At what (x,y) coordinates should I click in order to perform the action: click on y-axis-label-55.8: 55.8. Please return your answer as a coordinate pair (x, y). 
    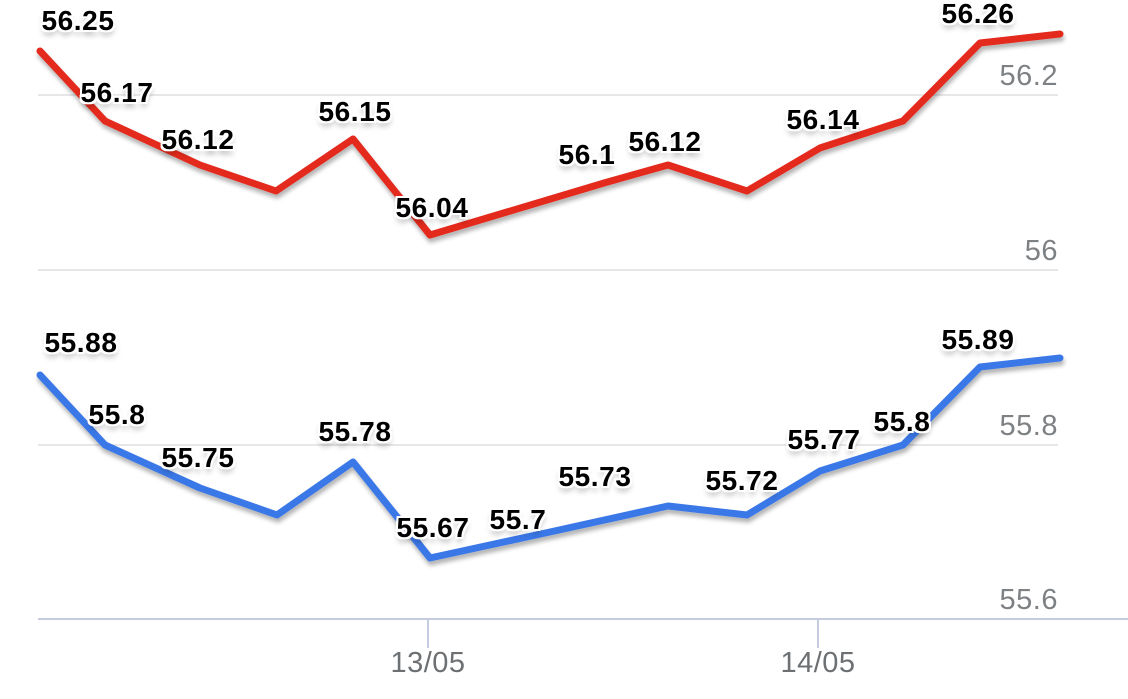
    Looking at the image, I should click on (1028, 426).